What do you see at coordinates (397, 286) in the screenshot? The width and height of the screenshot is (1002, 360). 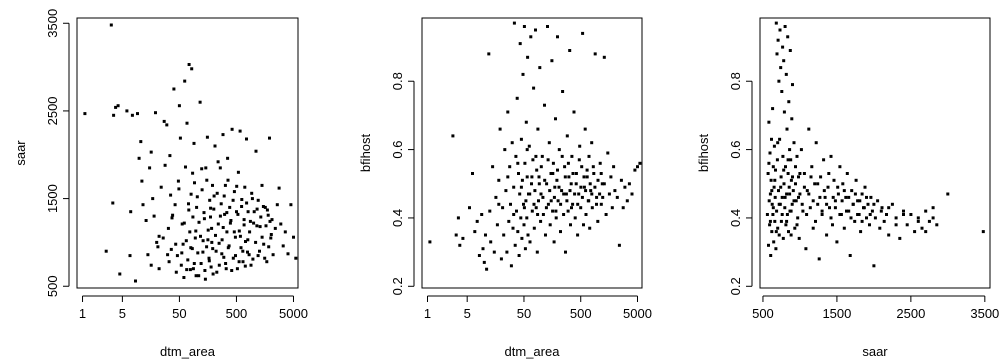 I see `y-tick-label: 0.2` at bounding box center [397, 286].